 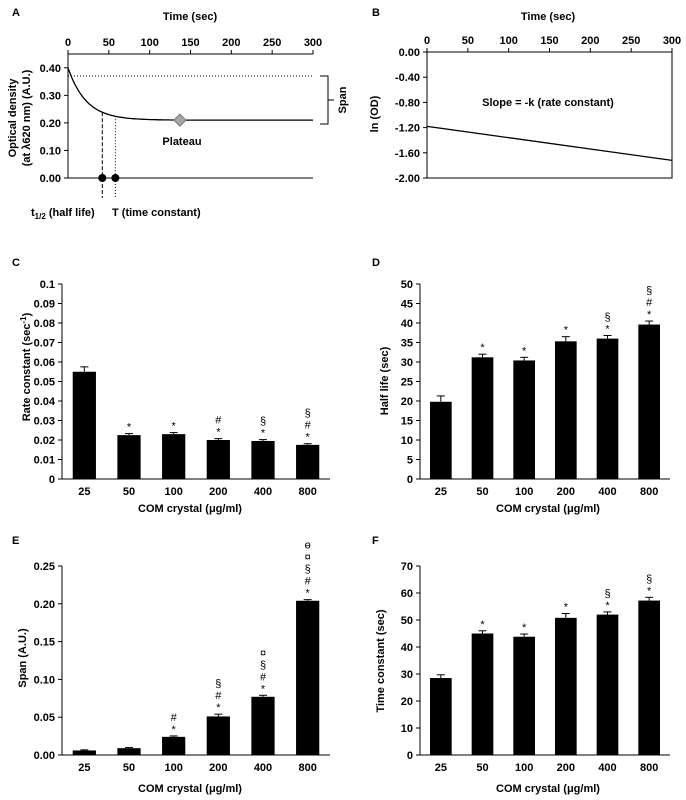 I want to click on panel-a-plateau-marker, so click(x=180, y=120).